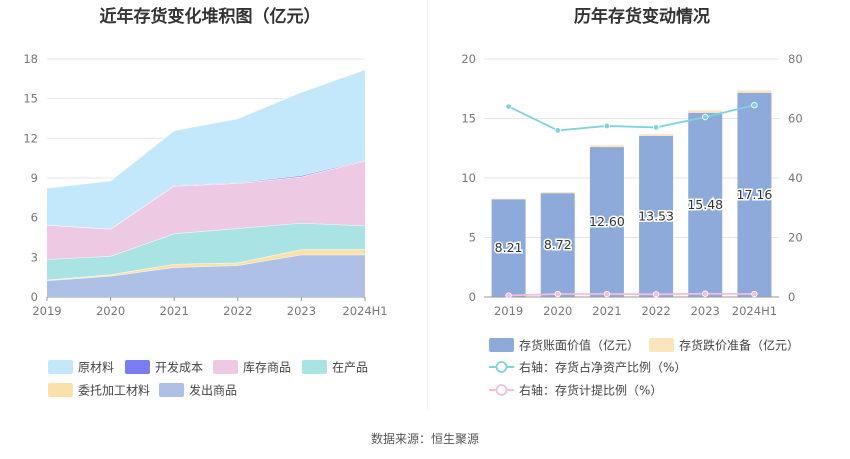  Describe the element at coordinates (424, 439) in the screenshot. I see `data-source: 数据来源：恒生聚源` at that location.